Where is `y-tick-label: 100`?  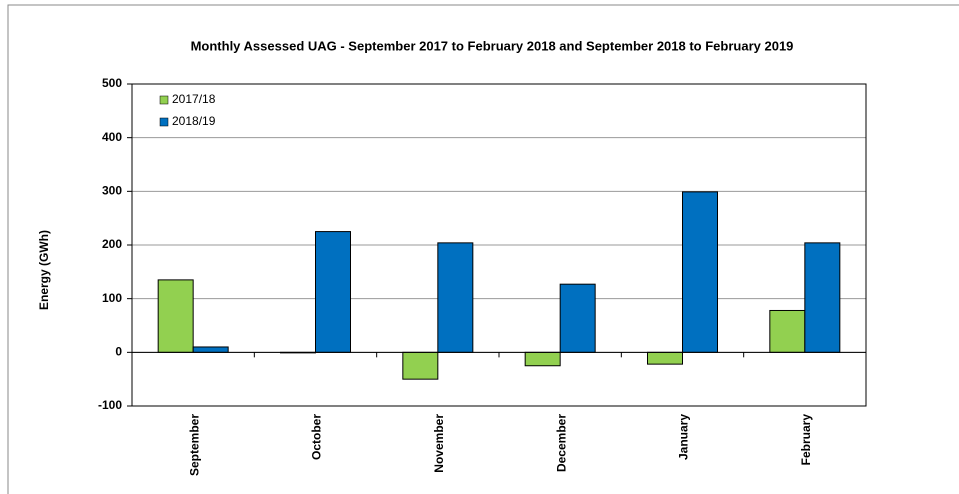
y-tick-label: 100 is located at coordinates (112, 298).